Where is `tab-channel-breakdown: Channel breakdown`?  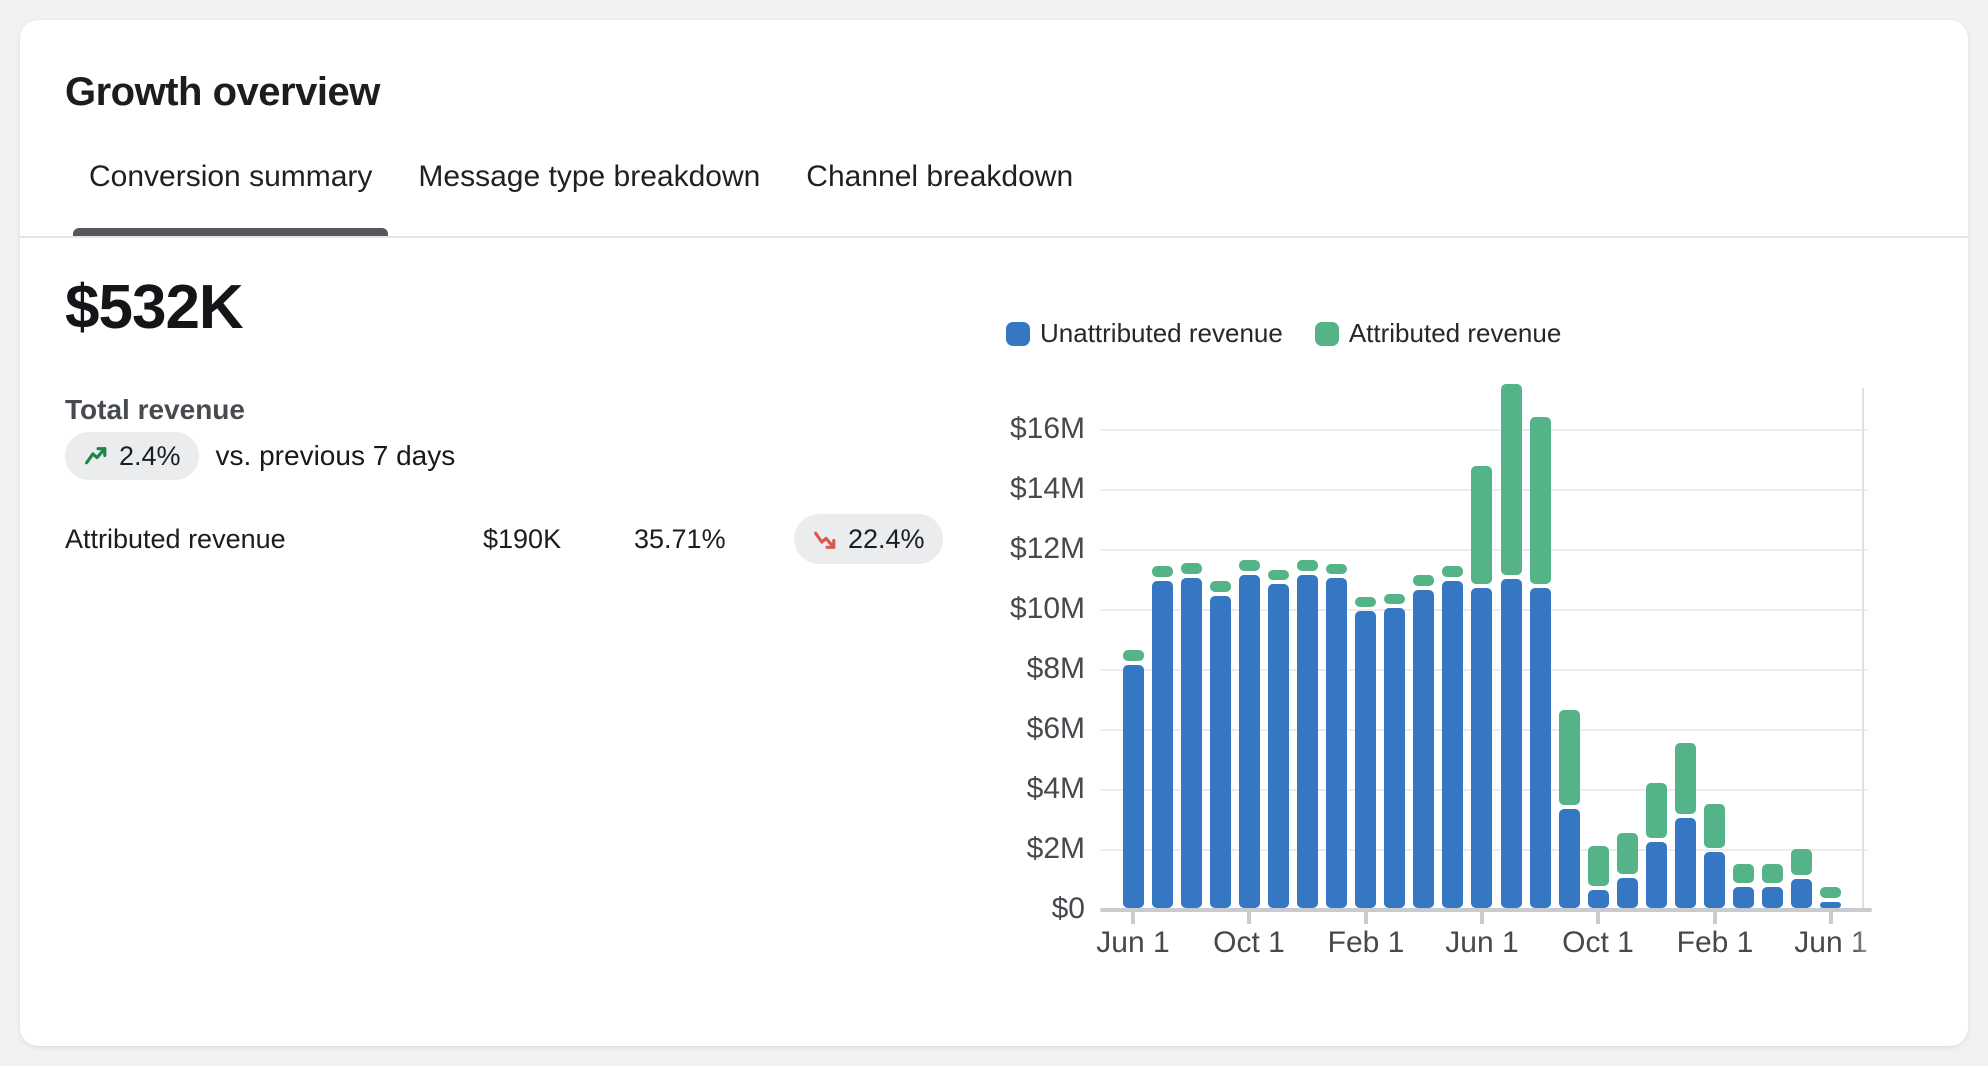 tab-channel-breakdown: Channel breakdown is located at coordinates (940, 176).